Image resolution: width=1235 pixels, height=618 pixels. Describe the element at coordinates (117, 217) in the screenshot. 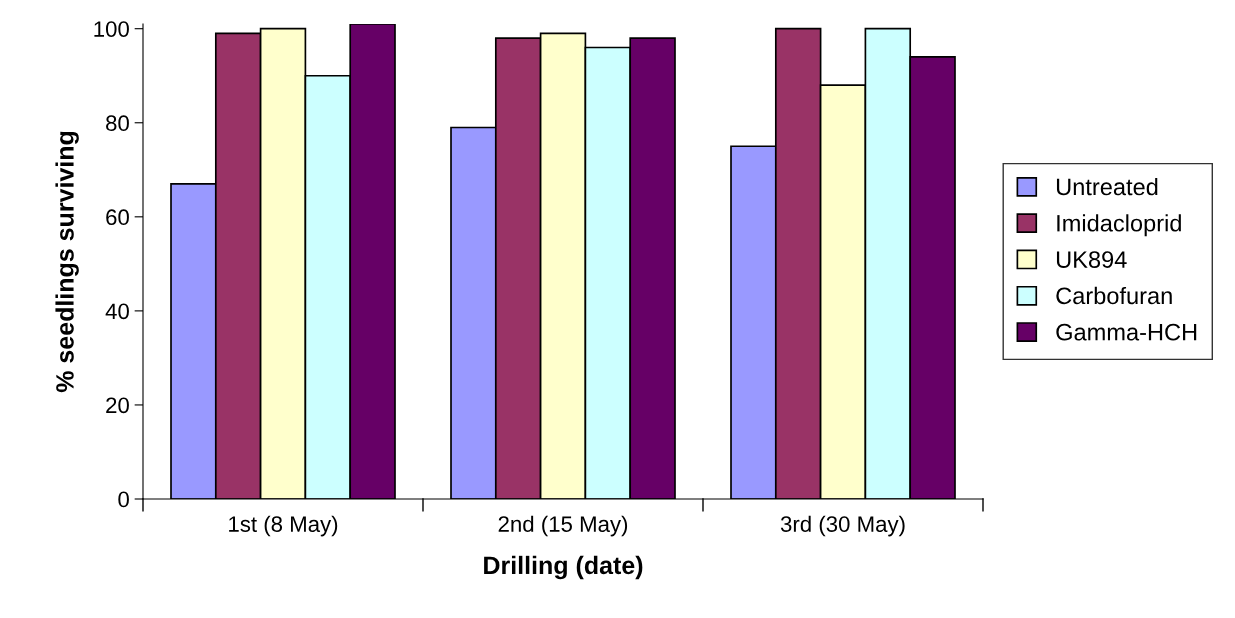

I see `y-tick-label: 60` at that location.